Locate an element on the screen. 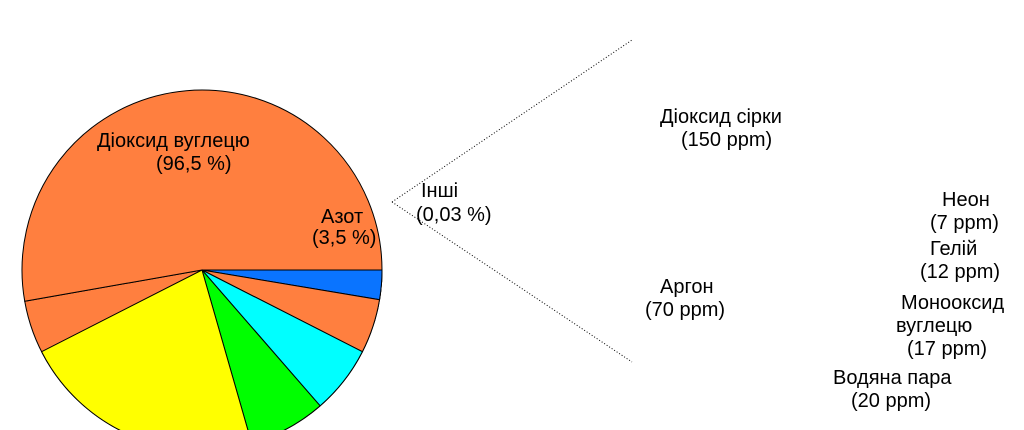 The width and height of the screenshot is (1024, 430). co2-label-name: Діоксид вуглецю is located at coordinates (173, 141).